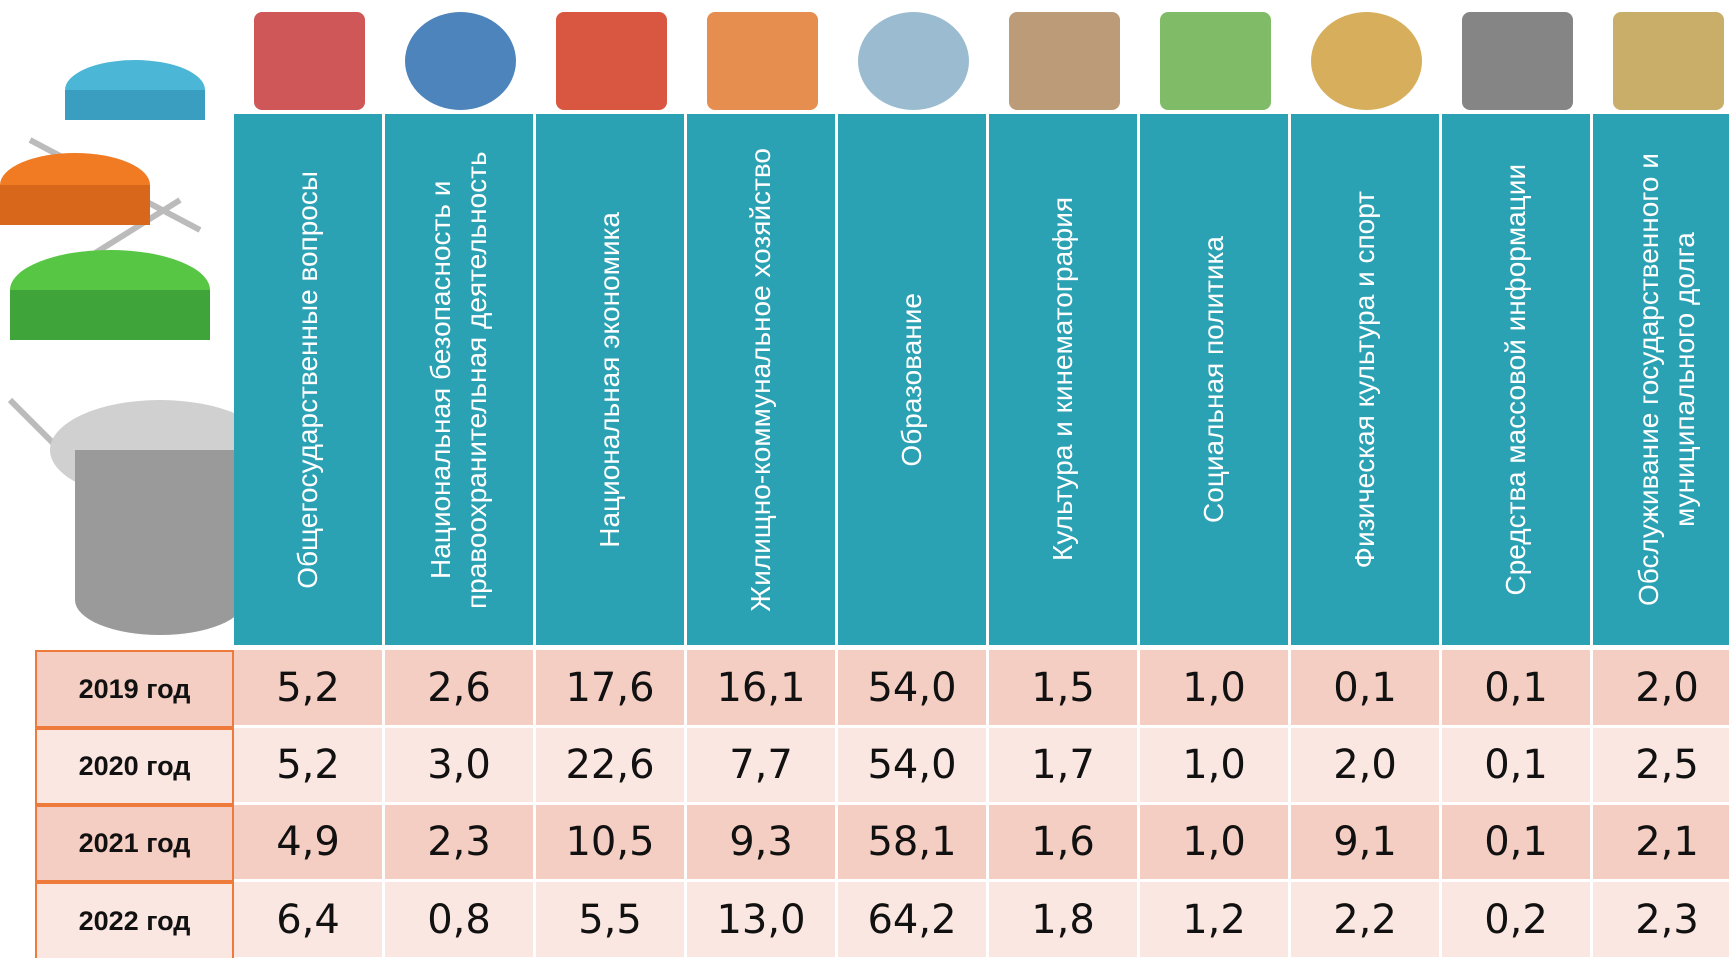  Describe the element at coordinates (309, 920) in the screenshot. I see `cell: 6,4` at that location.